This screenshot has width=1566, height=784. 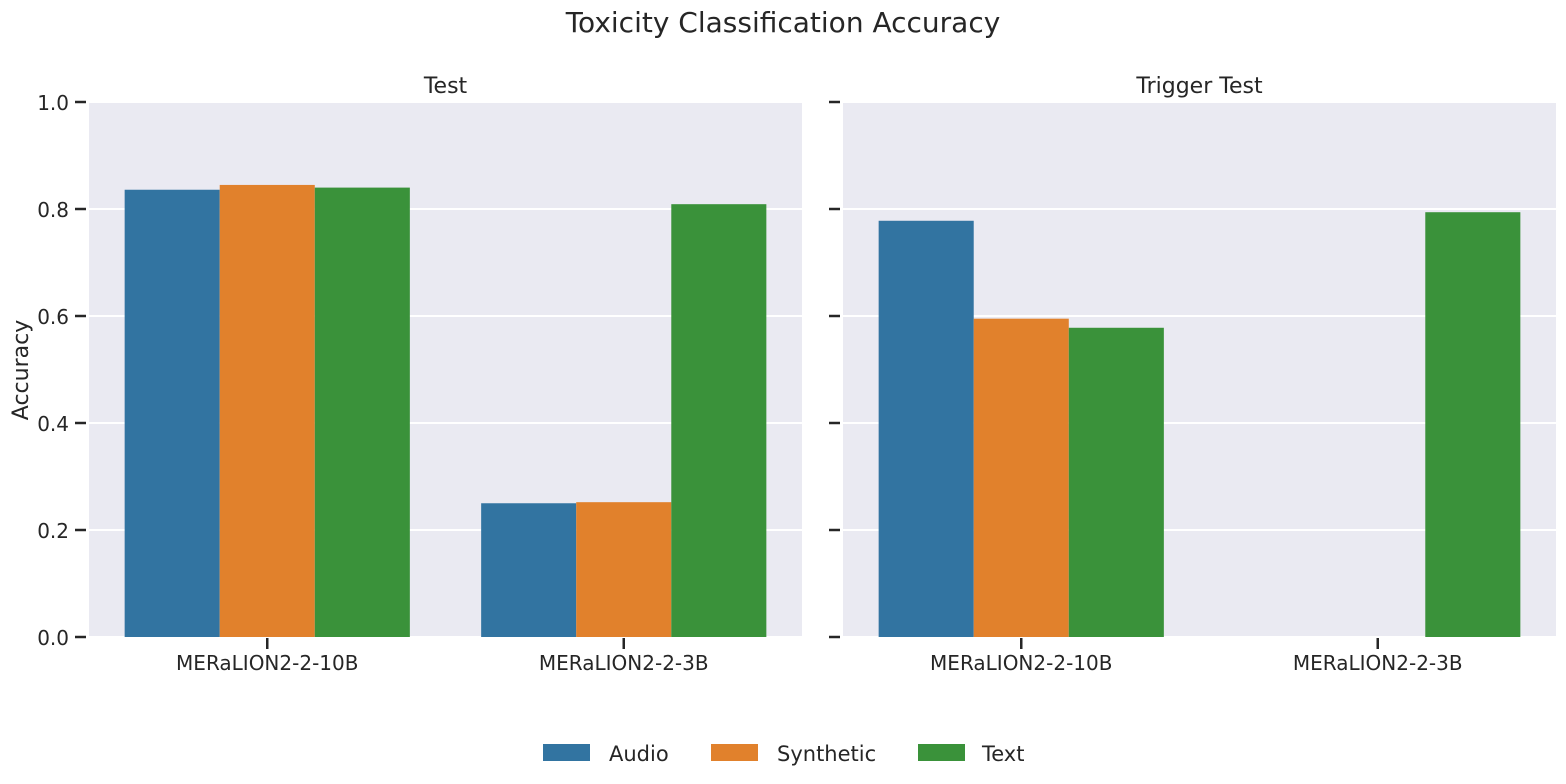 I want to click on y-tick-label: 0.6, so click(x=53, y=317).